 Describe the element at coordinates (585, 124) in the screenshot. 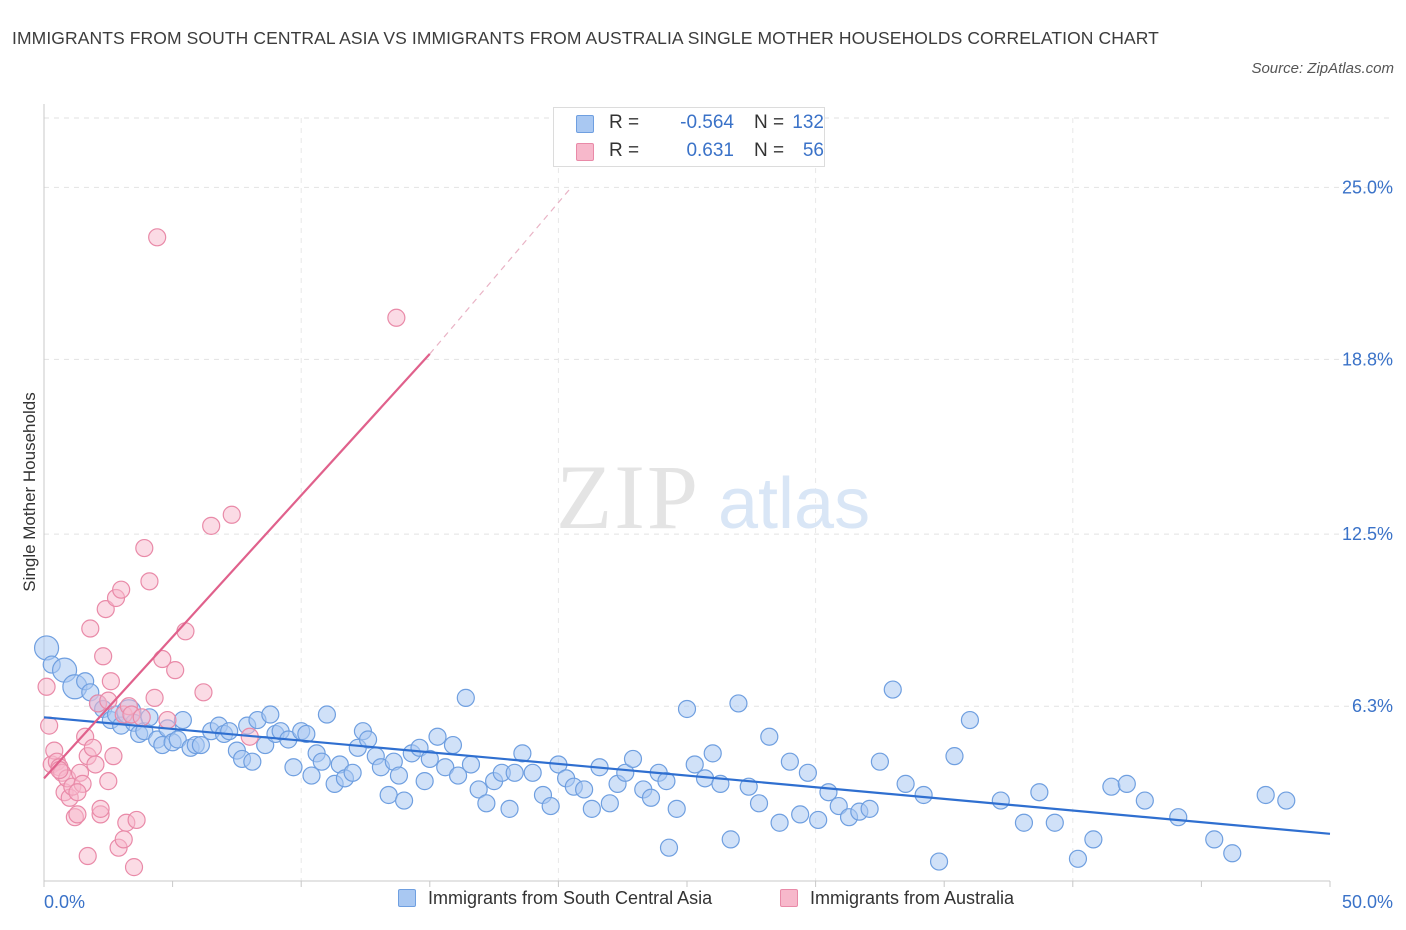

I see `legend-swatch-blue` at that location.